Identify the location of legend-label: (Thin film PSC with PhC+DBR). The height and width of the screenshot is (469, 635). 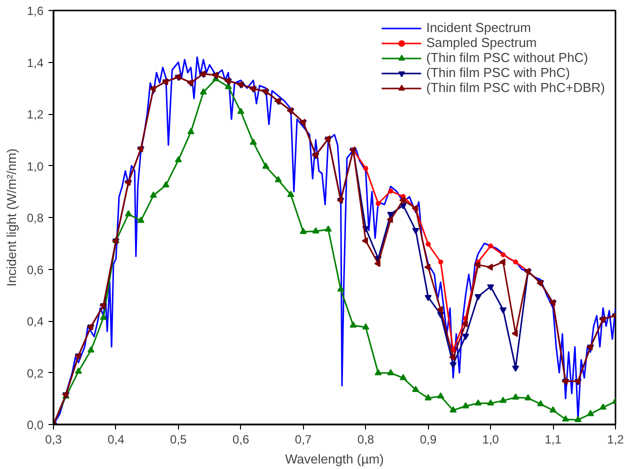
(515, 87).